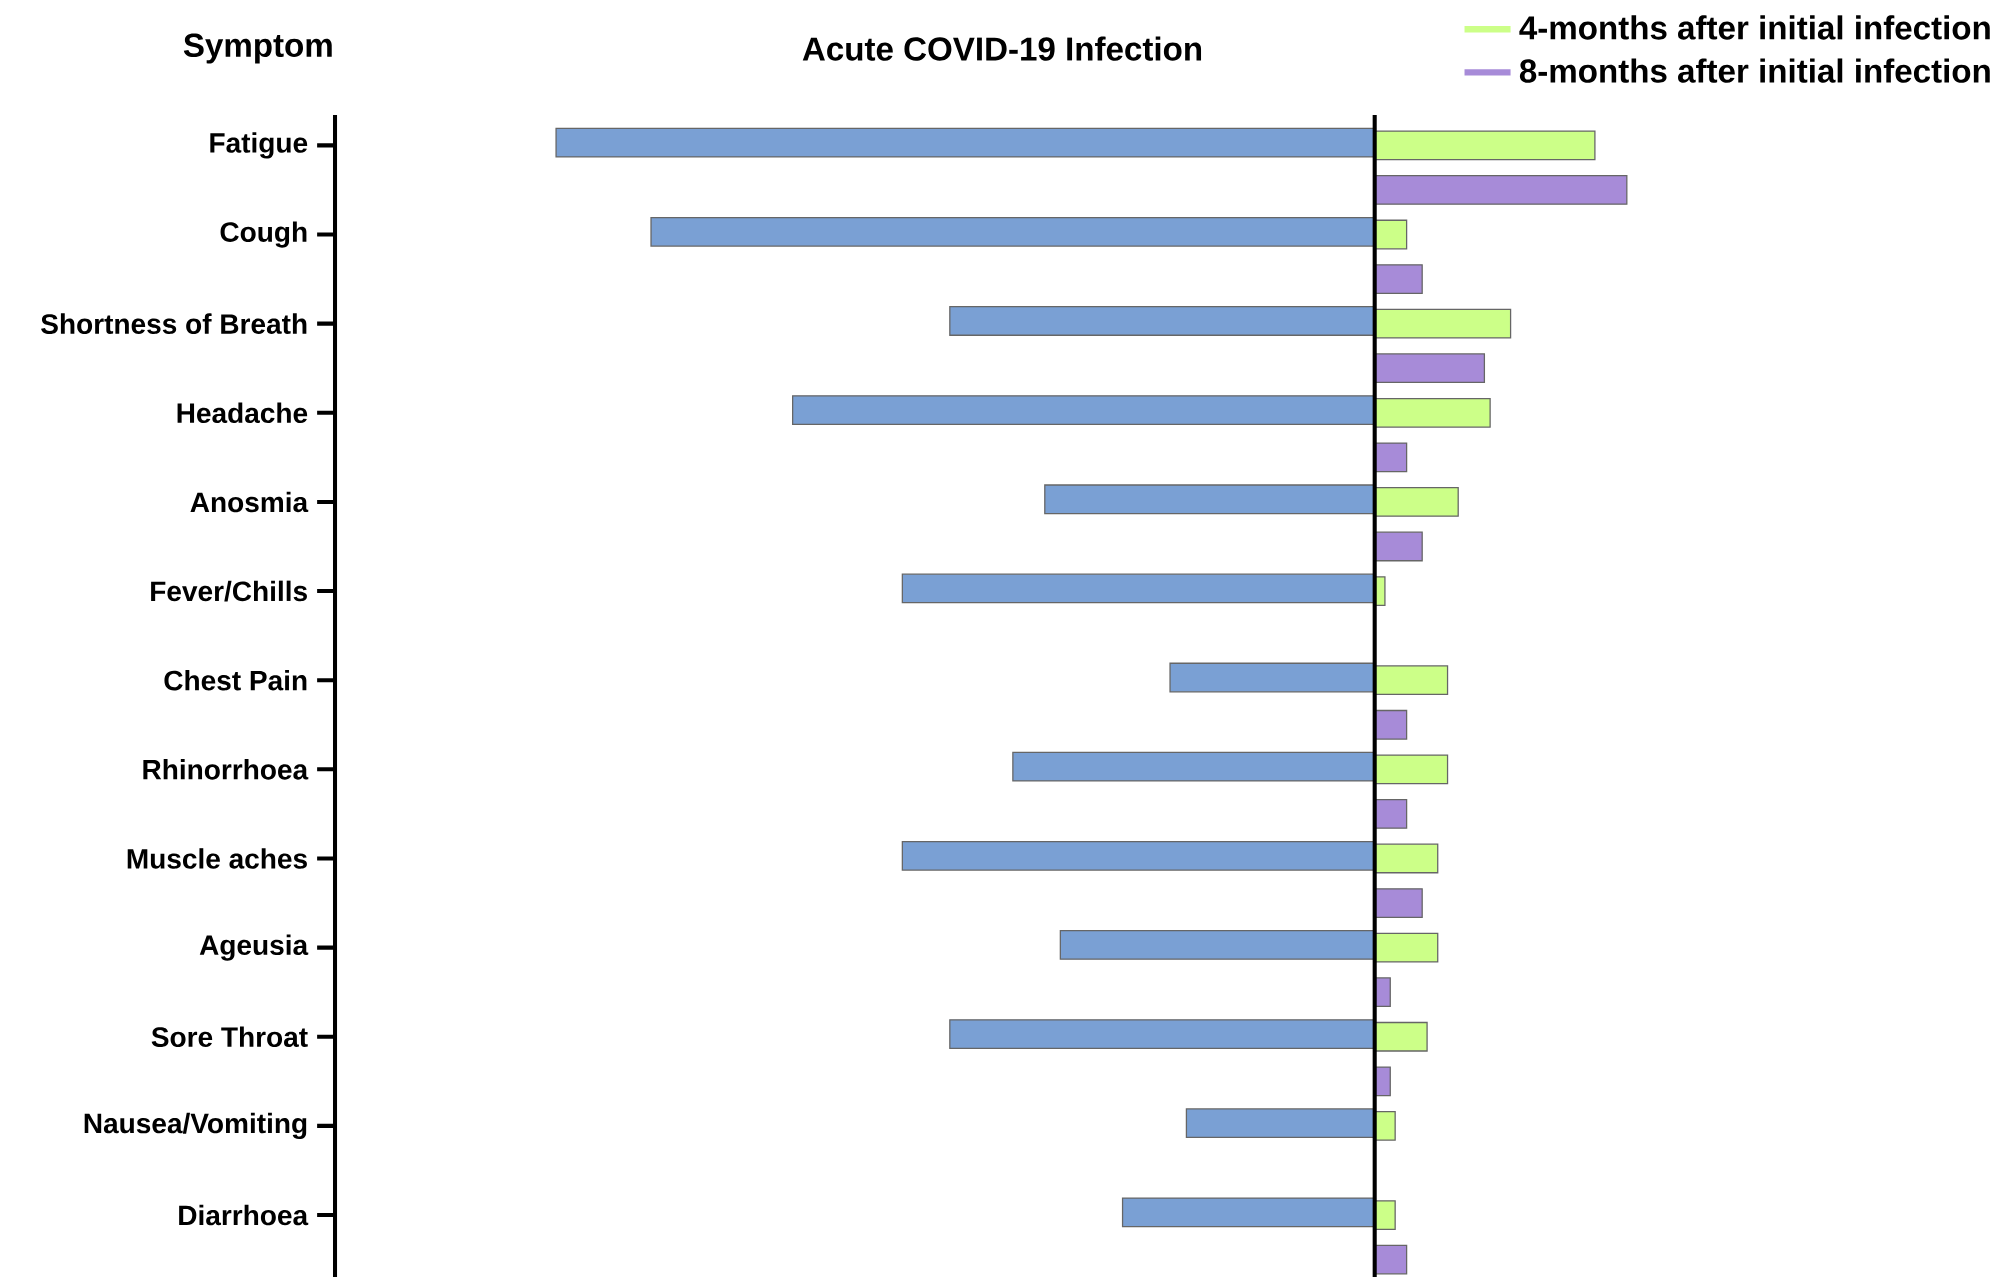 This screenshot has width=2005, height=1277. Describe the element at coordinates (229, 1036) in the screenshot. I see `y-tick-label: Sore Throat` at that location.